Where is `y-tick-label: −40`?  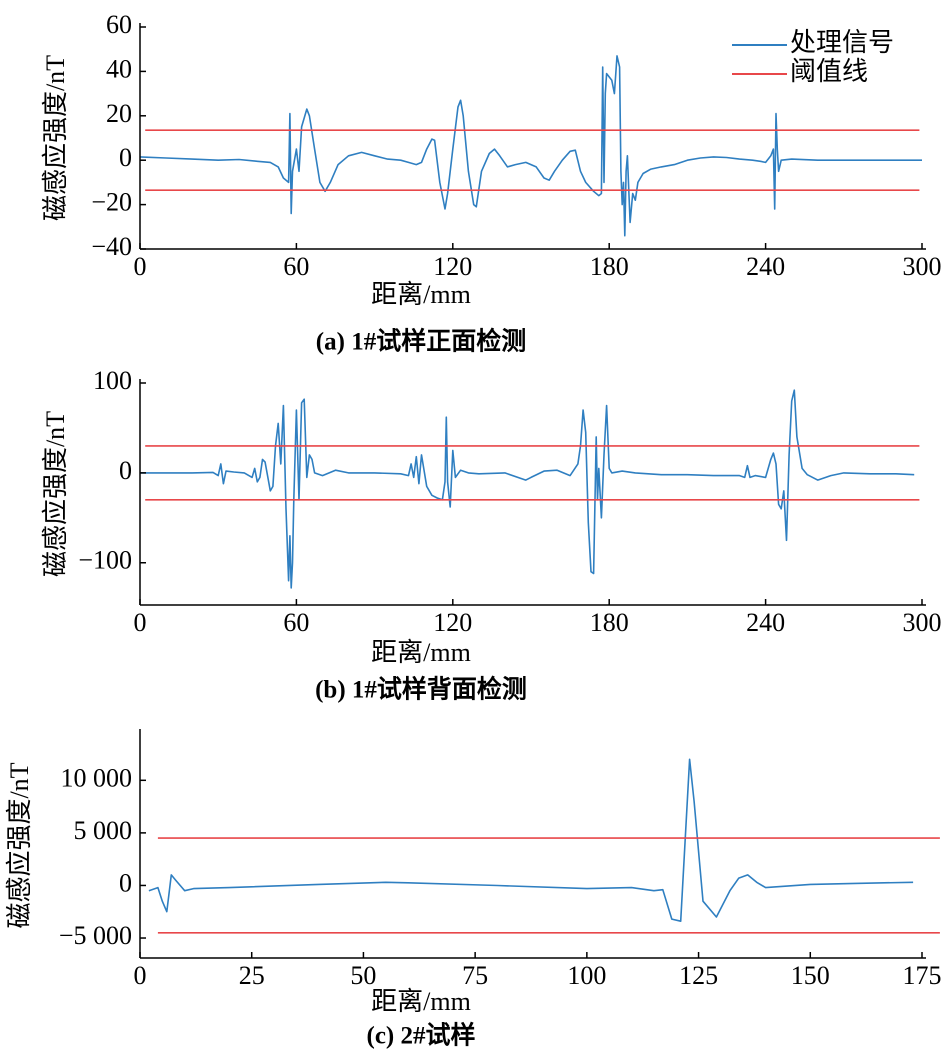 y-tick-label: −40 is located at coordinates (111, 246).